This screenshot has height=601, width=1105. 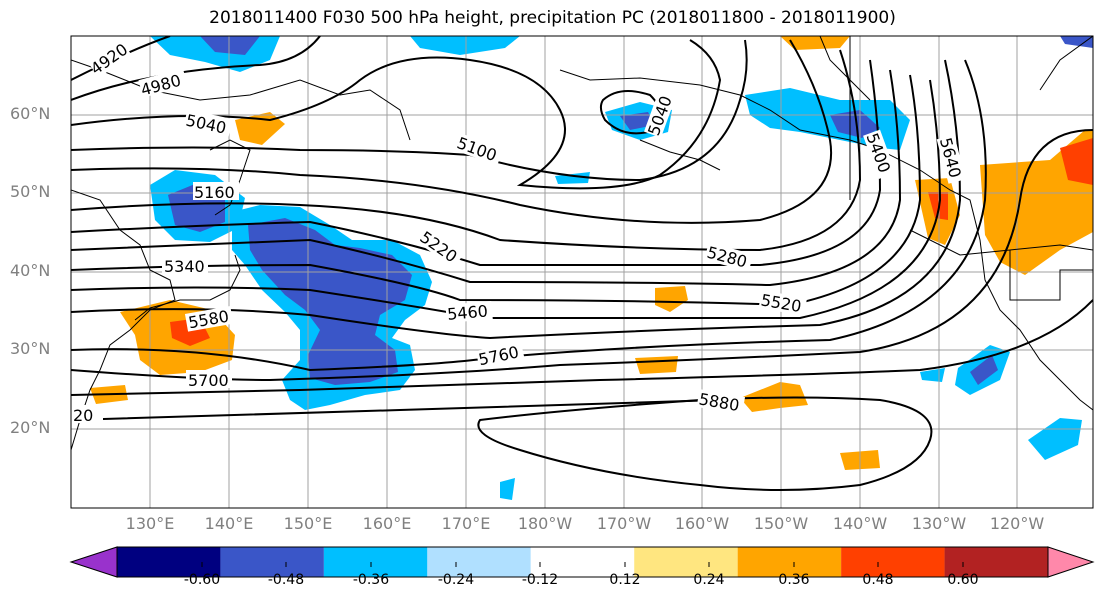 I want to click on negative-area-far-north-east, so click(x=1076, y=42).